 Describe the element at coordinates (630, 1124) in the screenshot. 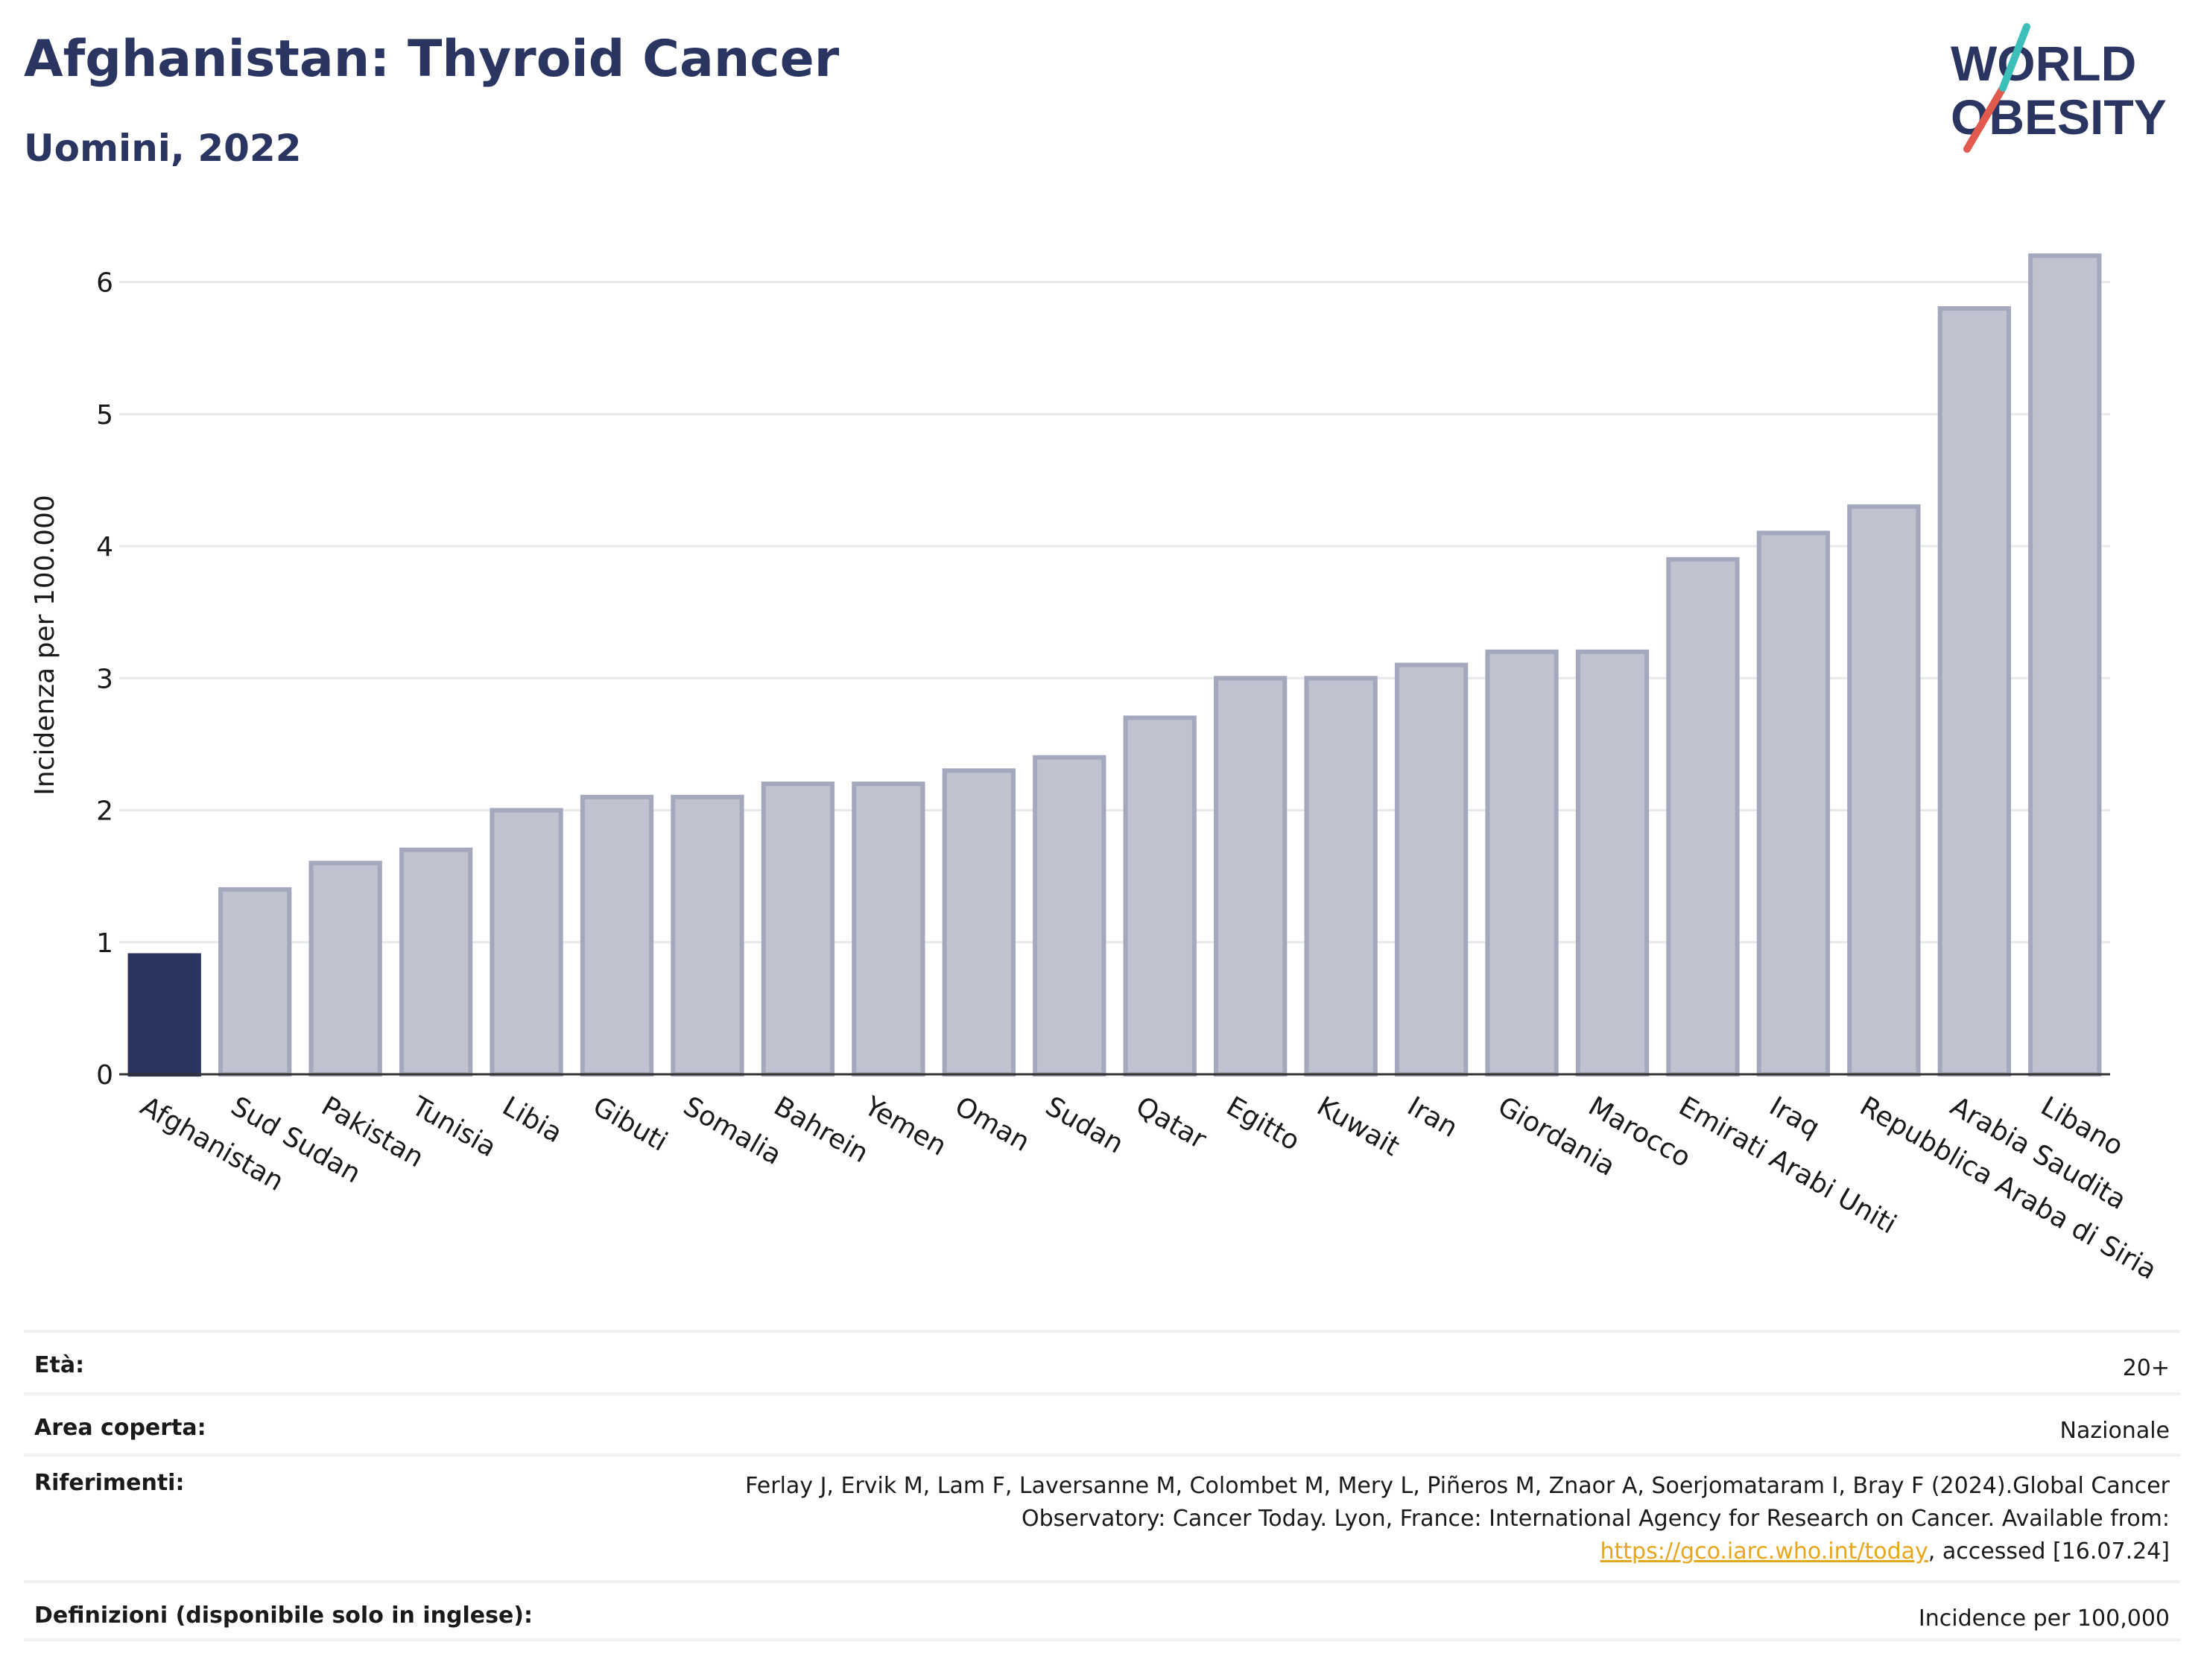

I see `x-tick-label: Gibuti` at that location.